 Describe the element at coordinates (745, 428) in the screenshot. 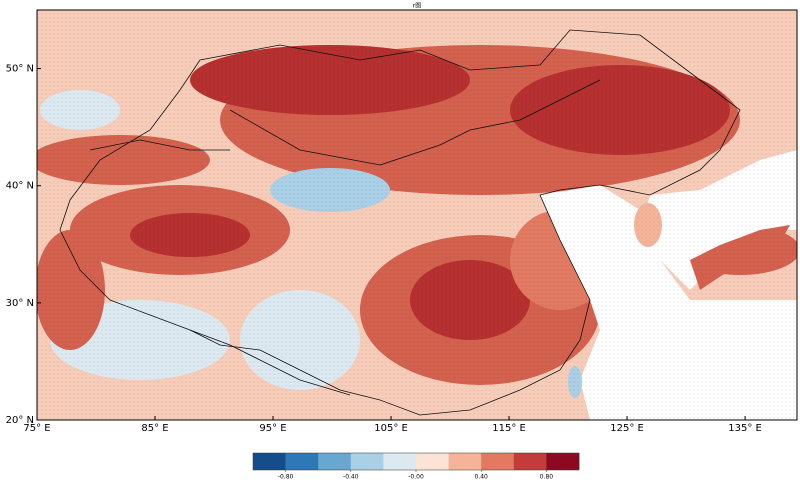

I see `x-tick-label: 135° E` at that location.